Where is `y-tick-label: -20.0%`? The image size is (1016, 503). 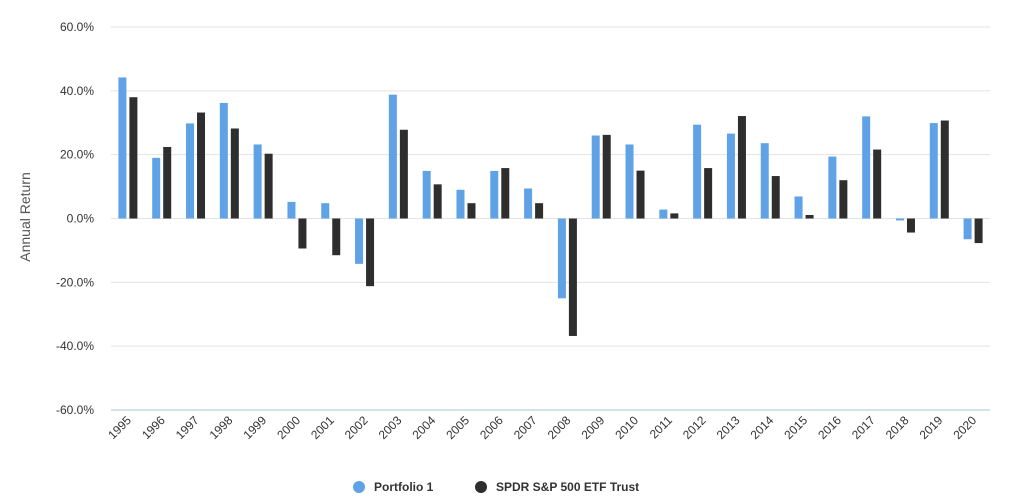
y-tick-label: -20.0% is located at coordinates (75, 282).